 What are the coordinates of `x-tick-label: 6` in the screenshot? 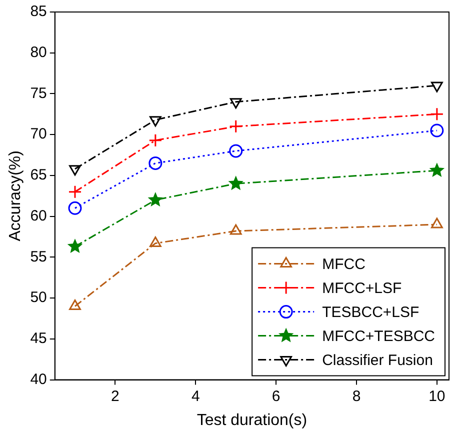 It's located at (276, 396).